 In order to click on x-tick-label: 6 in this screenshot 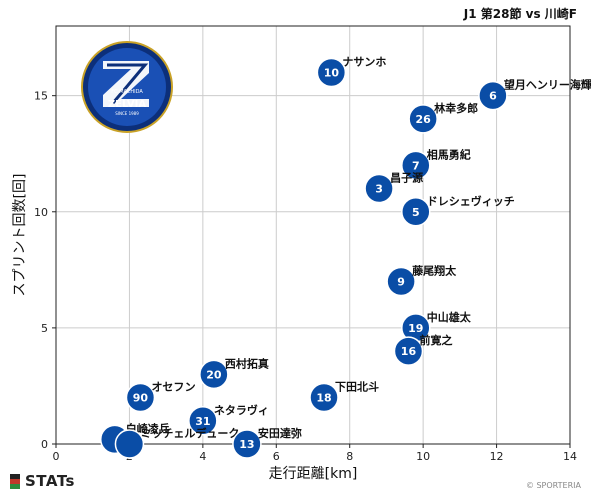, I will do `click(276, 456)`.